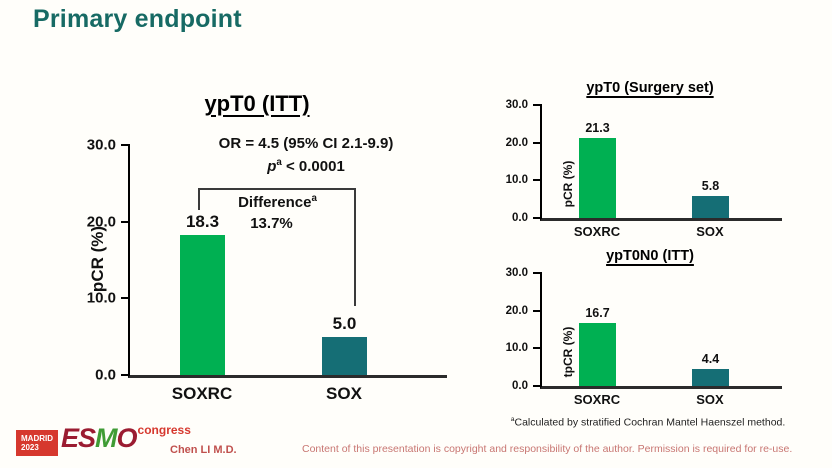 Image resolution: width=832 pixels, height=468 pixels. Describe the element at coordinates (597, 169) in the screenshot. I see `bar-soxrc: 21.3` at that location.